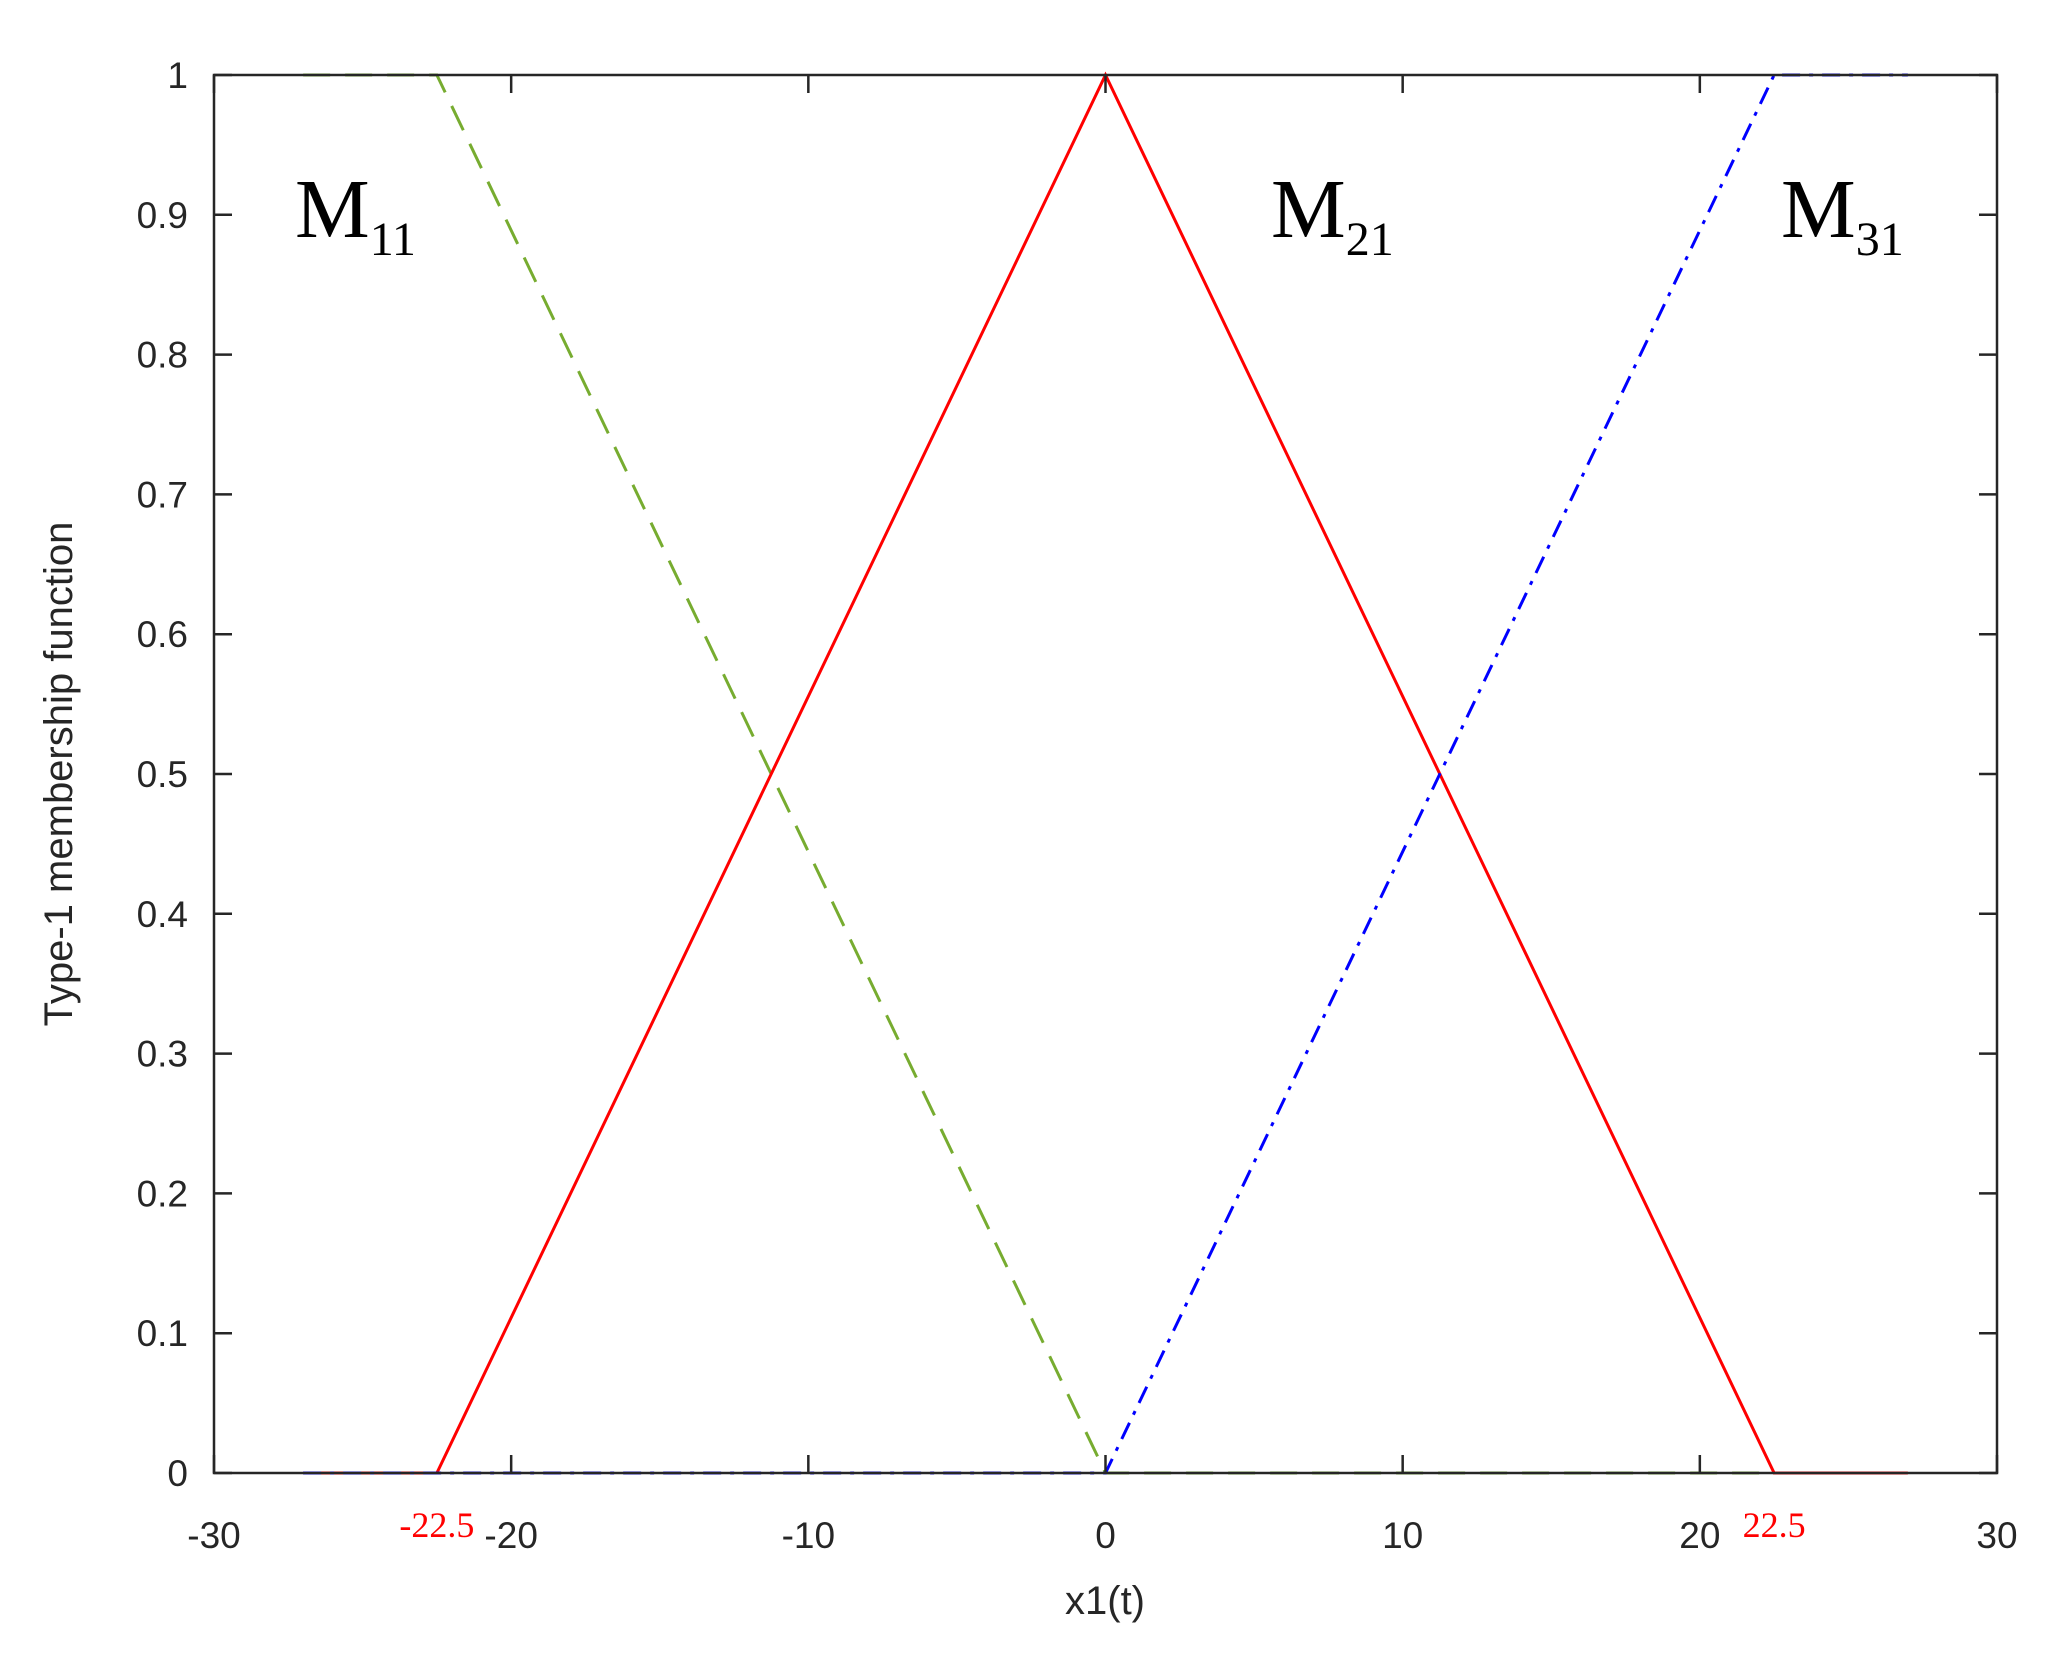  What do you see at coordinates (436, 1525) in the screenshot?
I see `x-extra-tick-label: -22.5` at bounding box center [436, 1525].